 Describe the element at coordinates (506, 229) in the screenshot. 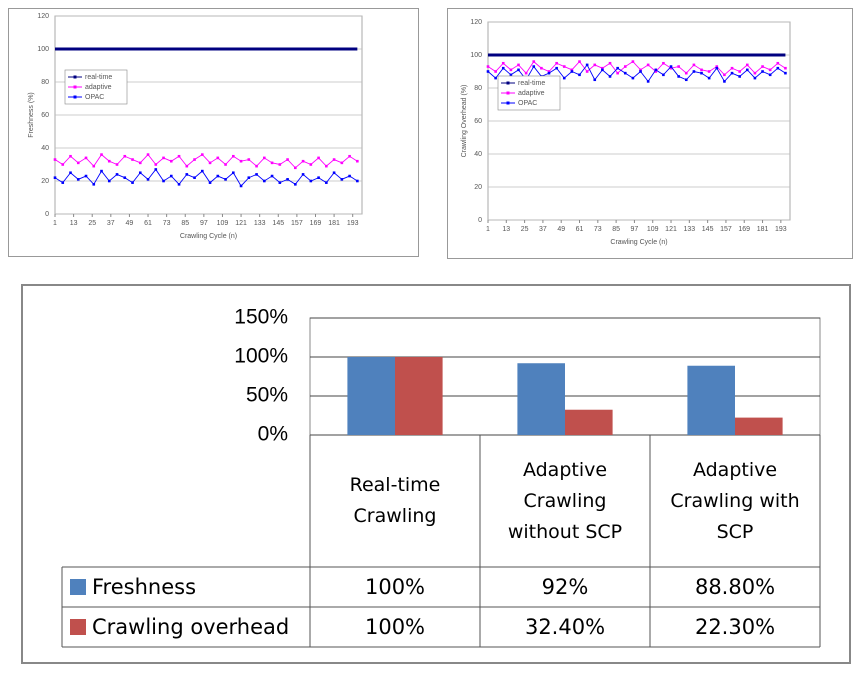

I see `x-tick-label: 13` at that location.